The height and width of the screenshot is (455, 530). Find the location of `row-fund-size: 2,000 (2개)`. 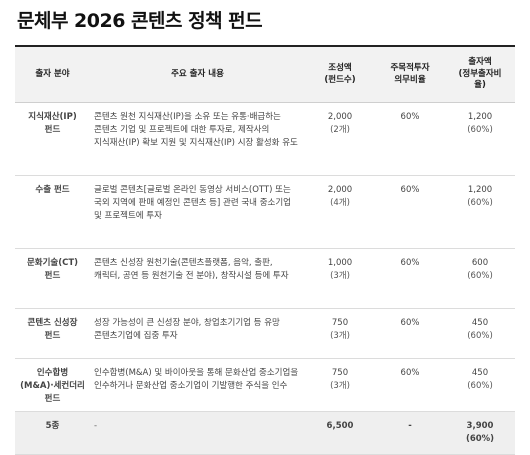

row-fund-size: 2,000 (2개) is located at coordinates (340, 139).